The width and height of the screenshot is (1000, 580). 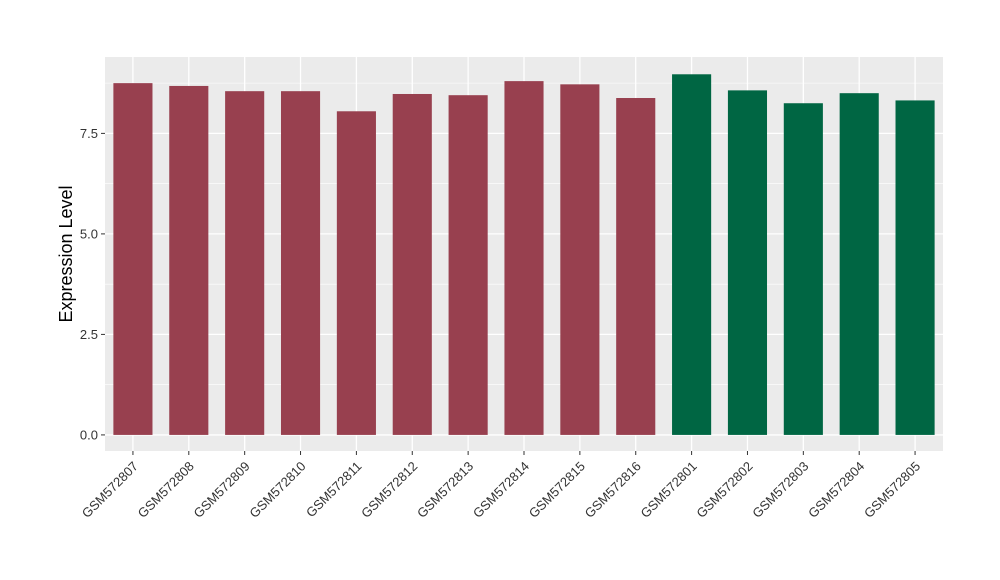 What do you see at coordinates (501, 490) in the screenshot?
I see `x-tick-label: GSM572814` at bounding box center [501, 490].